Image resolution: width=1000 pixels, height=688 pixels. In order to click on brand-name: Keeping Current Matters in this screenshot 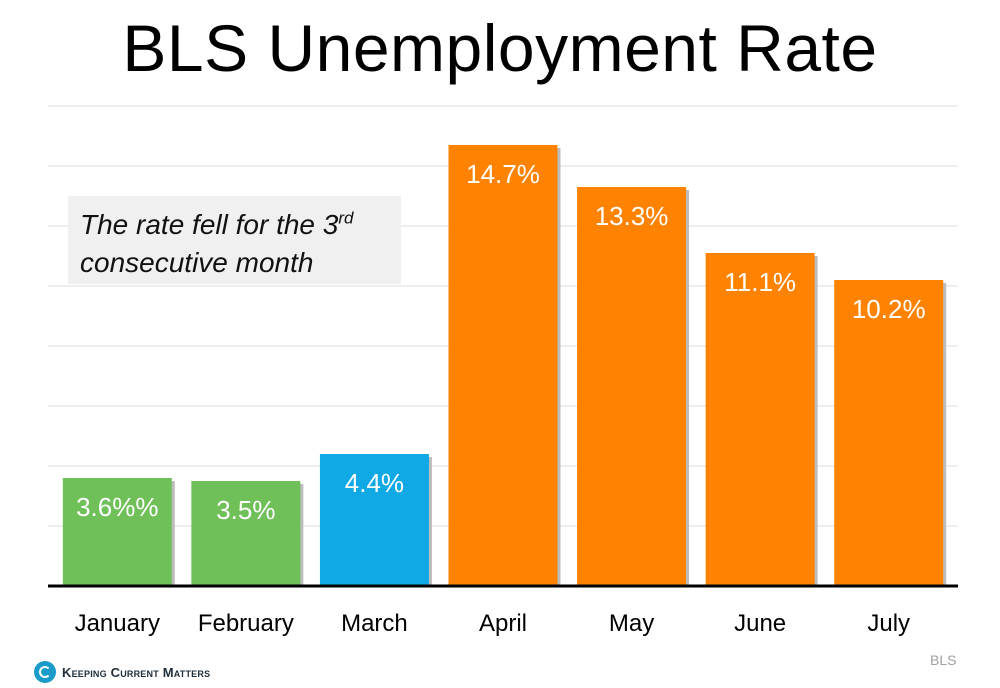, I will do `click(136, 672)`.